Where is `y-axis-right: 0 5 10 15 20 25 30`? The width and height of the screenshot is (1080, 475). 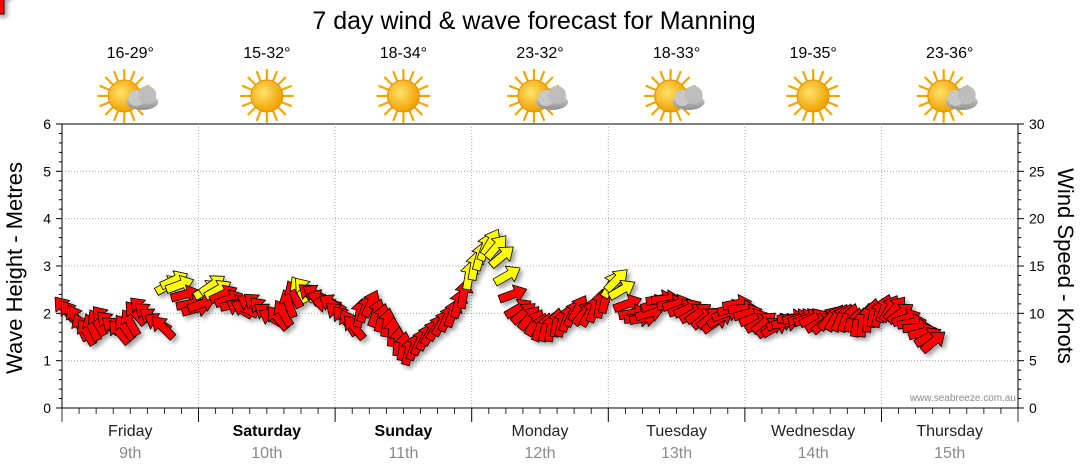
y-axis-right: 0 5 10 15 20 25 30 is located at coordinates (1031, 266).